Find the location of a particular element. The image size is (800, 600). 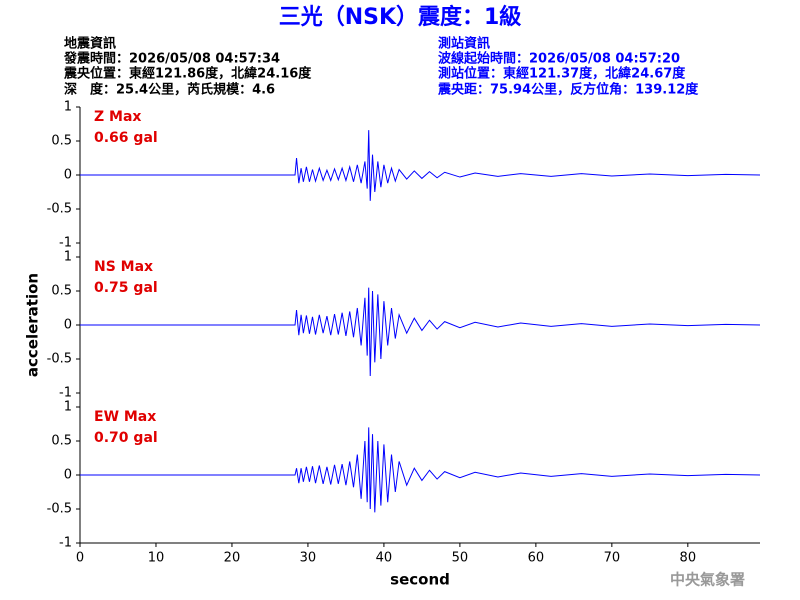

info-left: 發震時間：2026/05/08 04:57:34 is located at coordinates (171, 59).